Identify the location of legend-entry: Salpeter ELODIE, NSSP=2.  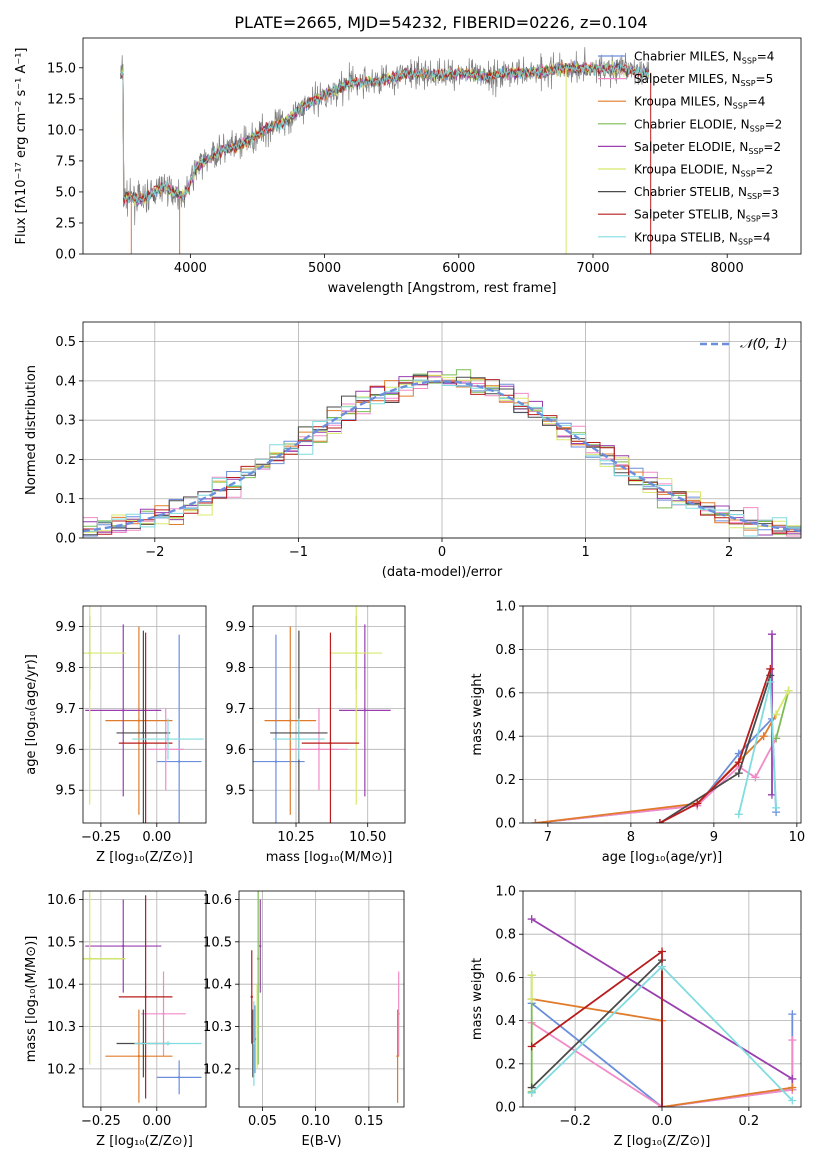
(707, 148).